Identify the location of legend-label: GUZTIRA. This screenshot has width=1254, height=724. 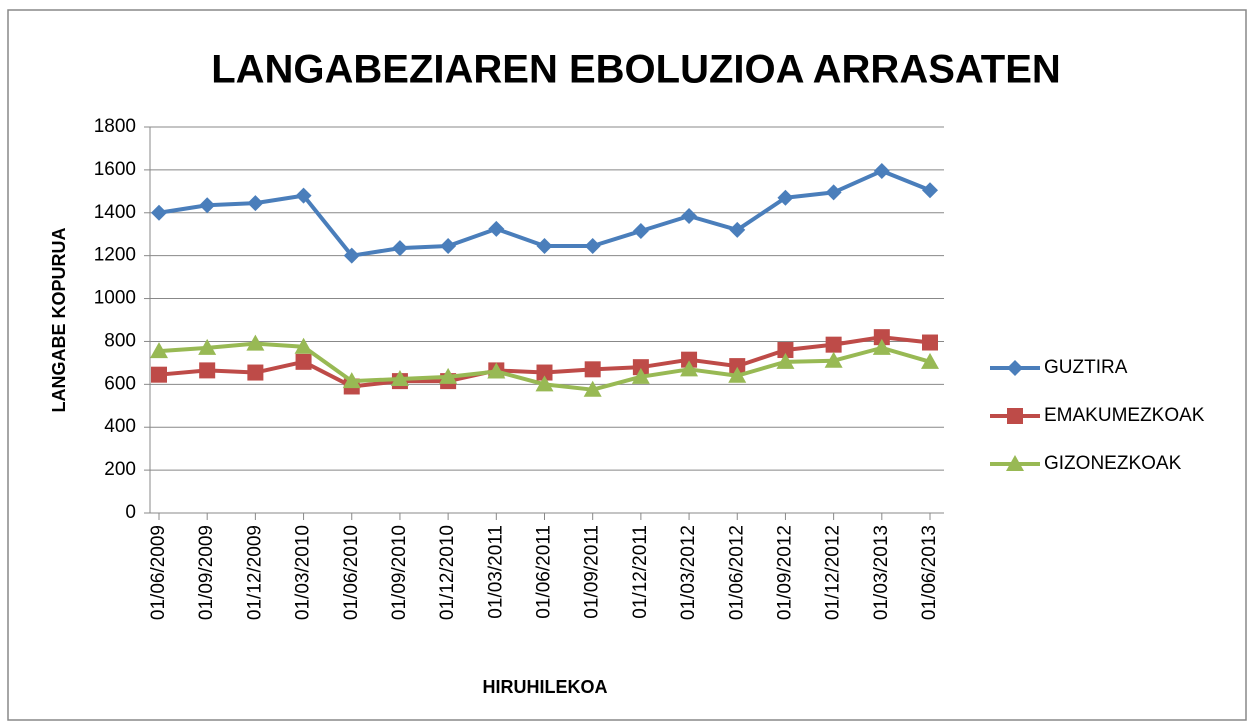
(1086, 367).